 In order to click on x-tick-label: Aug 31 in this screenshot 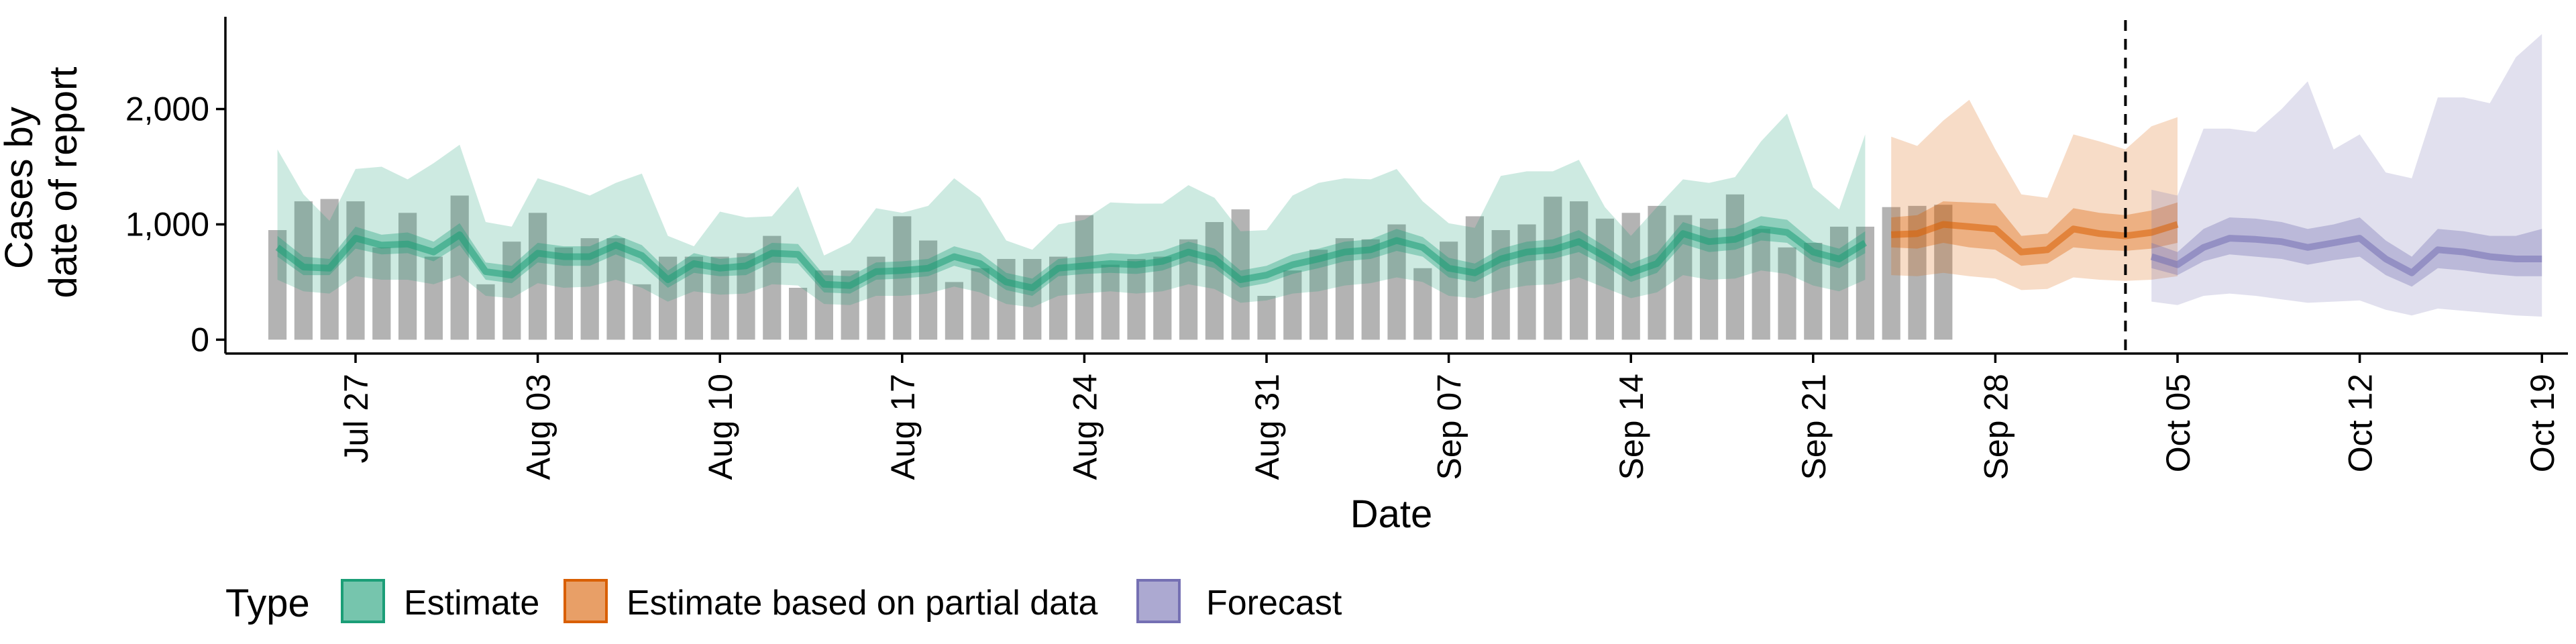, I will do `click(1267, 427)`.